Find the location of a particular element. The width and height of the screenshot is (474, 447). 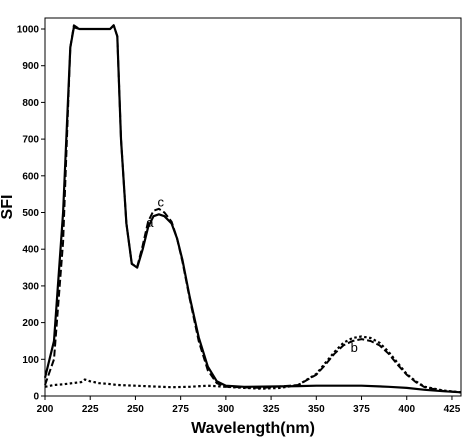

y-tick-label: 0 is located at coordinates (36, 397).